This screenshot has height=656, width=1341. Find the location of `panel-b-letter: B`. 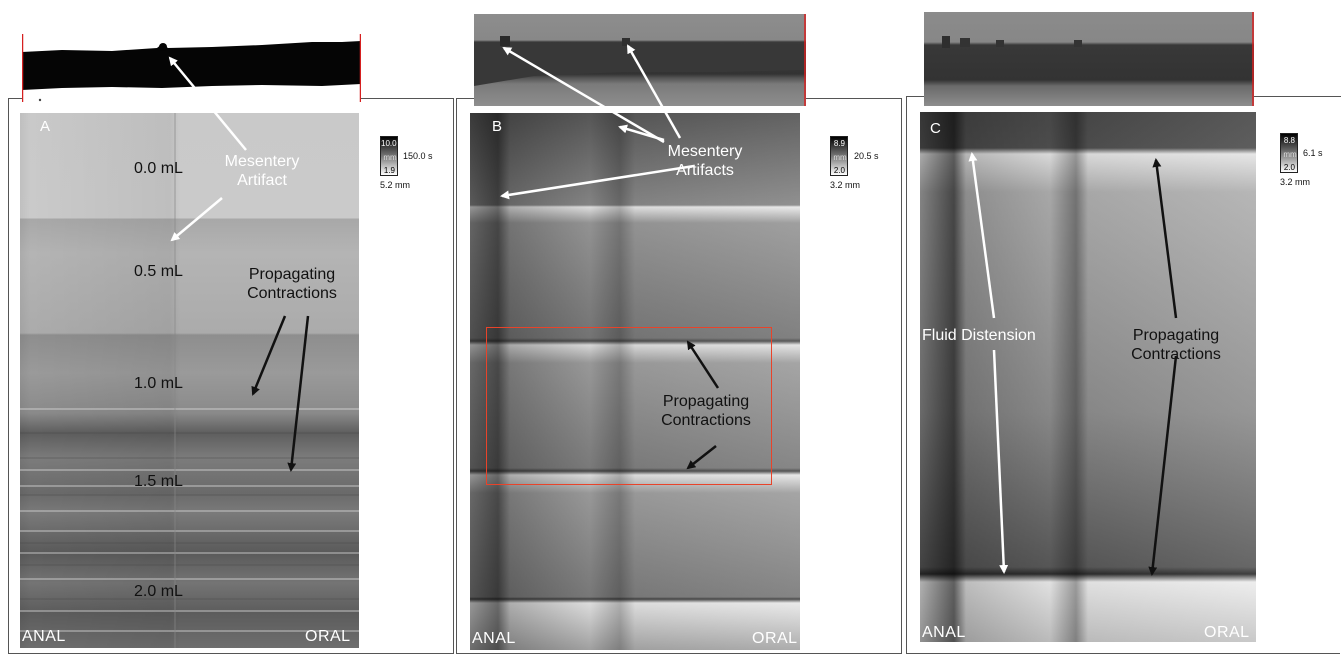

panel-b-letter: B is located at coordinates (497, 126).